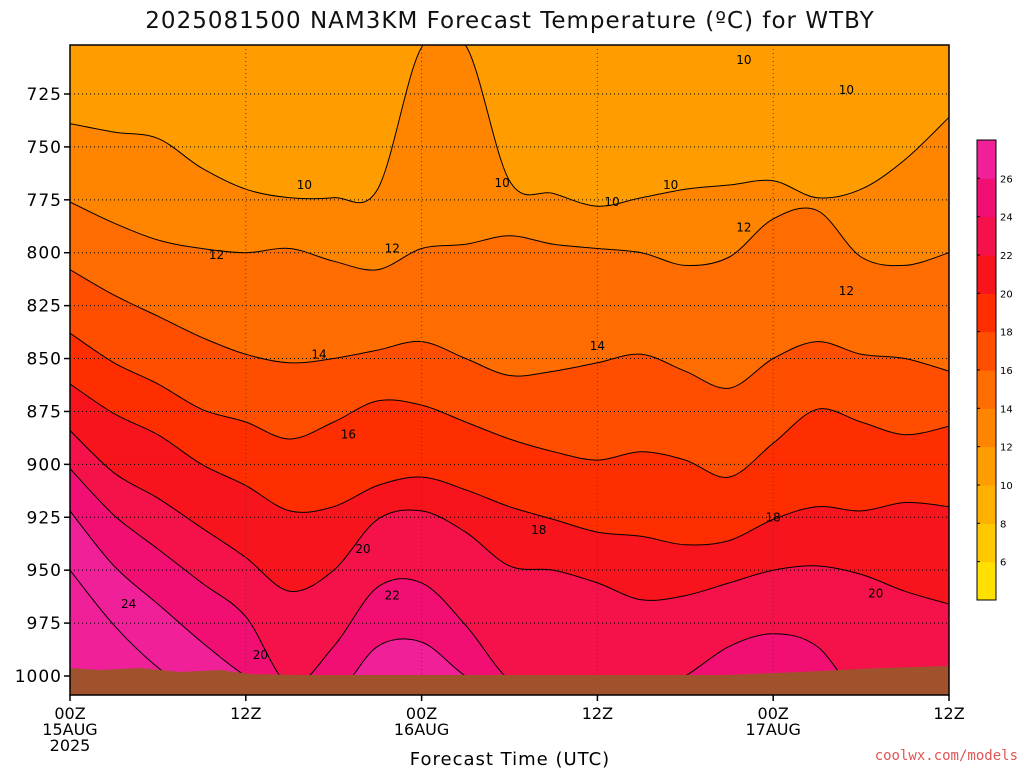  What do you see at coordinates (1003, 524) in the screenshot?
I see `colorbar-tick-label: 8` at bounding box center [1003, 524].